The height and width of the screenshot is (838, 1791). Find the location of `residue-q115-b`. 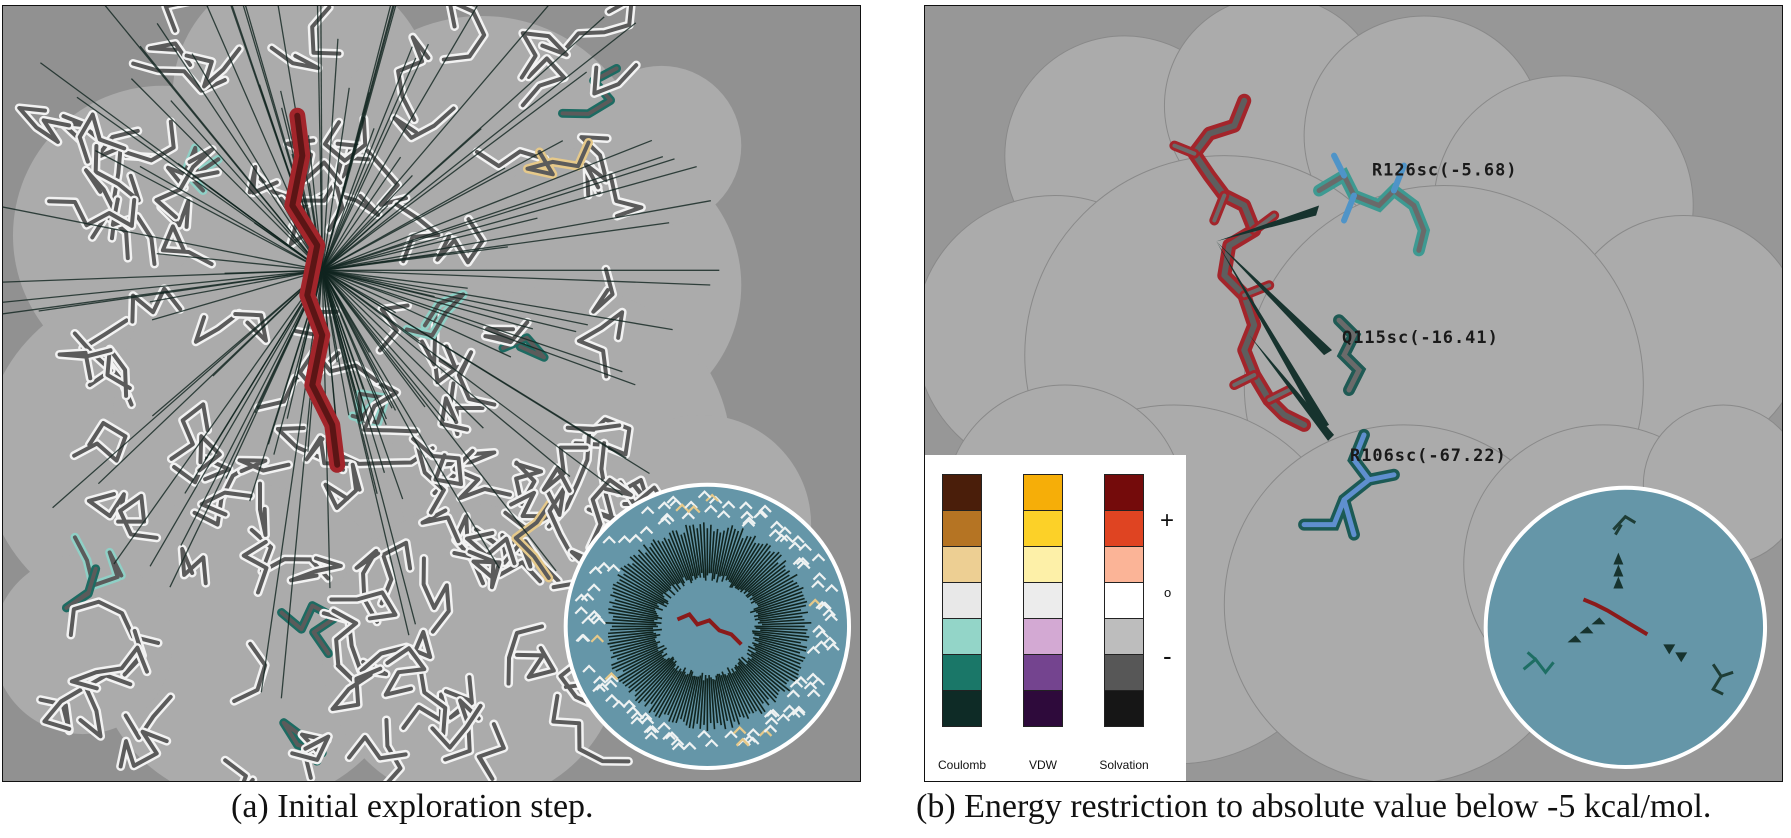

residue-q115-b is located at coordinates (1350, 355).